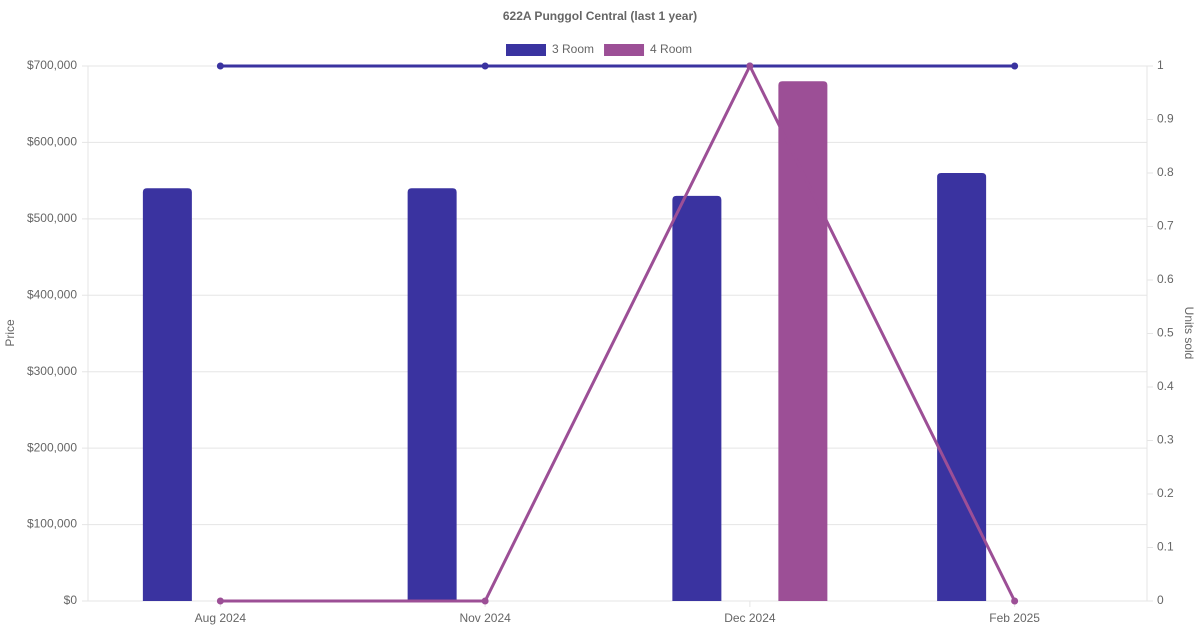  Describe the element at coordinates (1165, 493) in the screenshot. I see `y2-tick-label: 0.2` at that location.